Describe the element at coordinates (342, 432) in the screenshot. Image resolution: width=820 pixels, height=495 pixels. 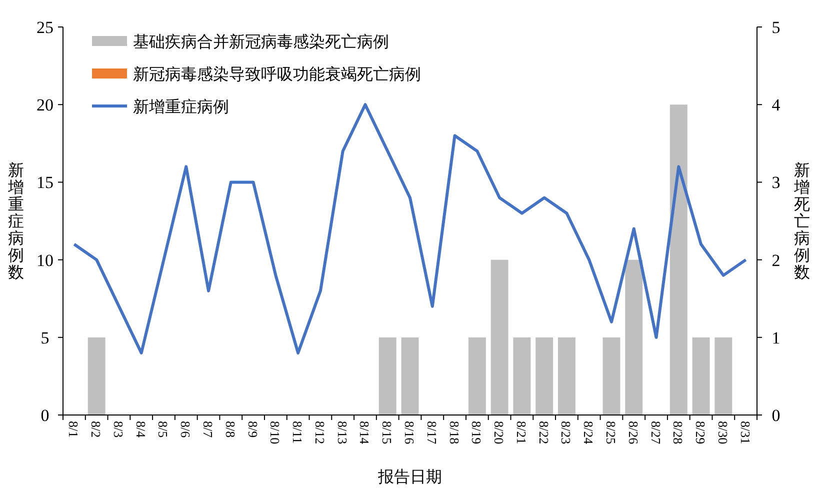
I see `x-tick-label: 8/13` at that location.